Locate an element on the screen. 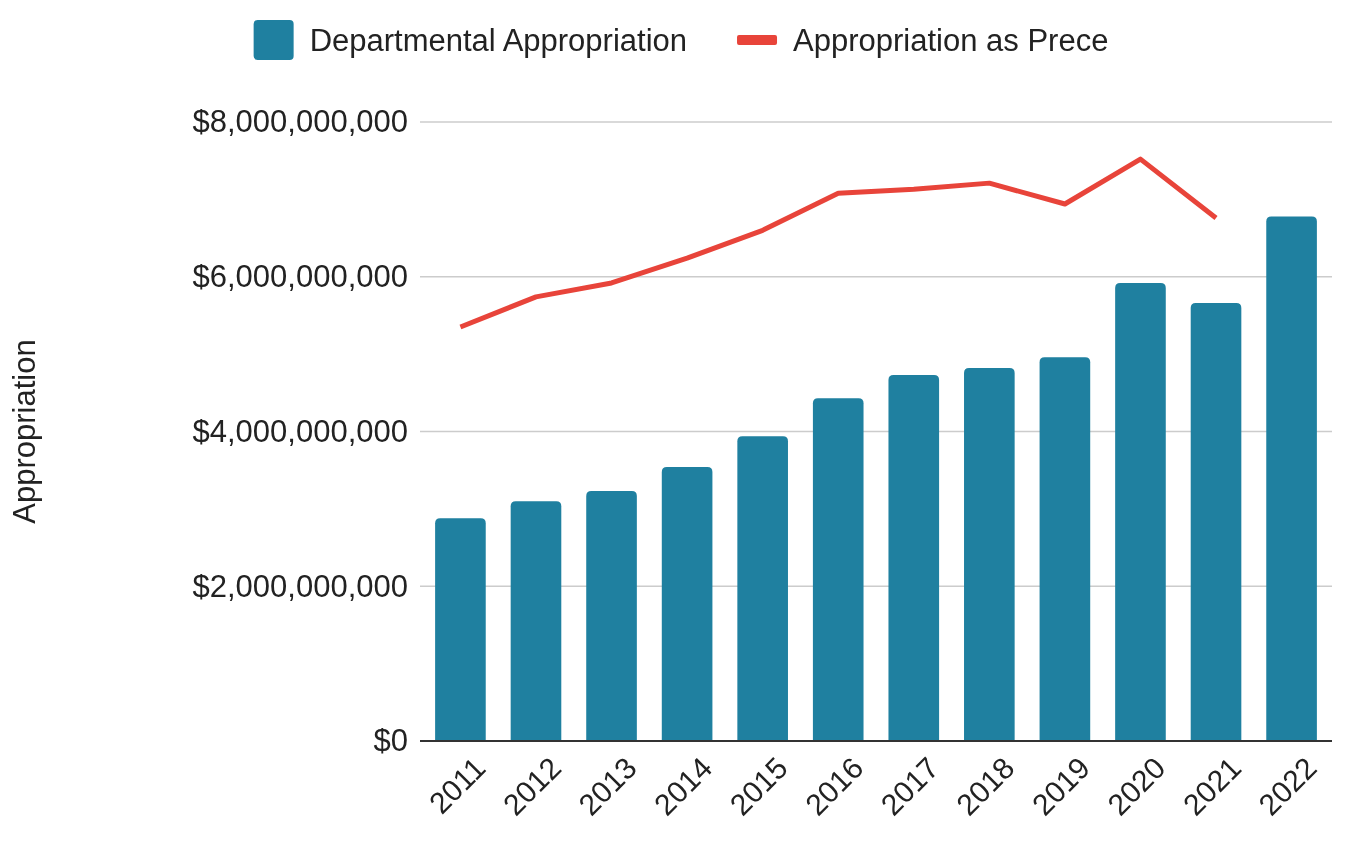 The height and width of the screenshot is (845, 1362). y-tick-label: $8,000,000,000 is located at coordinates (300, 122).